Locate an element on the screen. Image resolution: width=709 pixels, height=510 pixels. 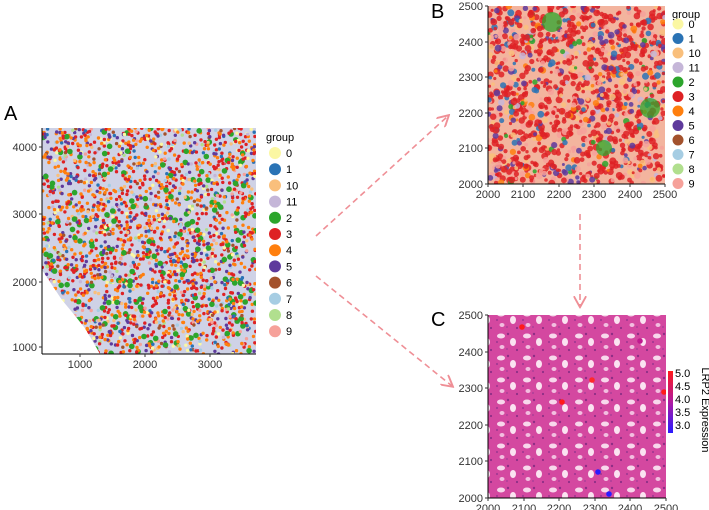
y-tick-label: 2000 is located at coordinates (471, 185).